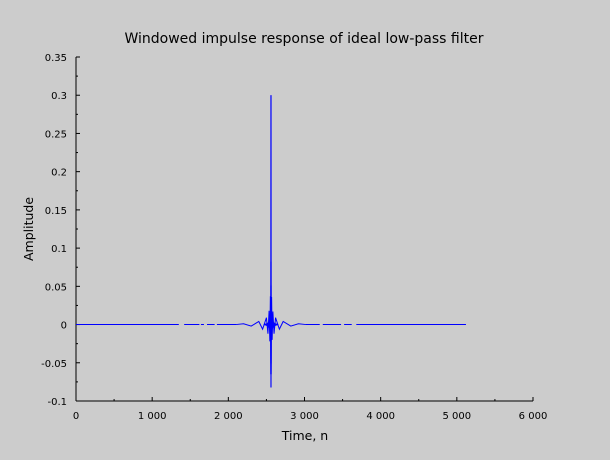 This screenshot has width=610, height=460. Describe the element at coordinates (228, 416) in the screenshot. I see `x-tick-label: 2 000` at that location.